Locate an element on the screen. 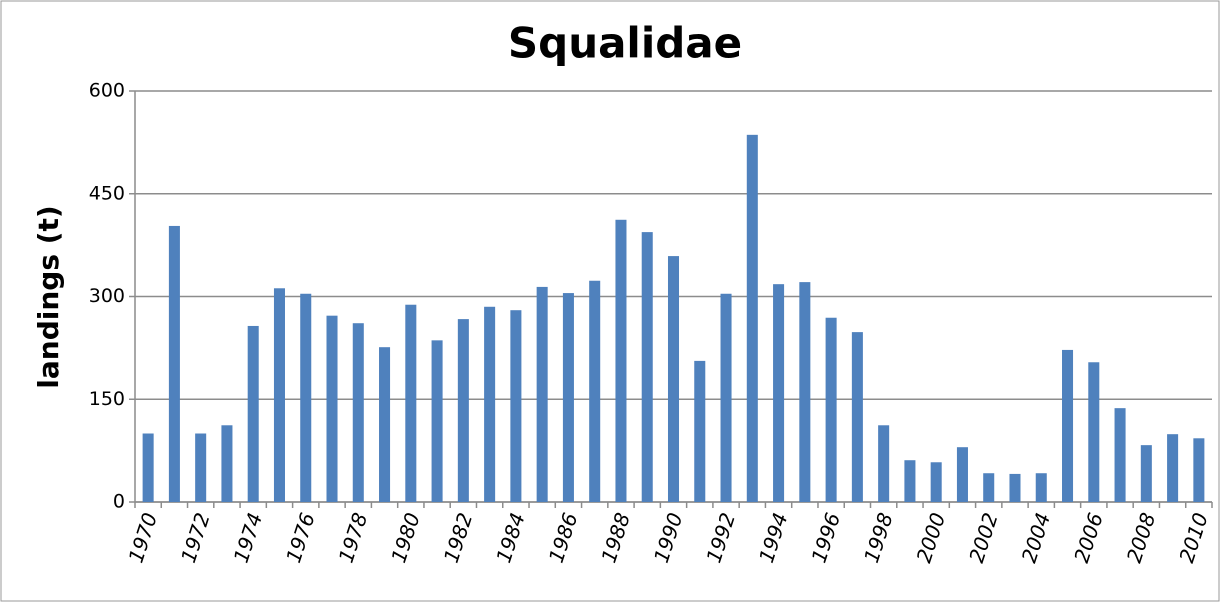 This screenshot has width=1220, height=602. y-tick-label: 0 is located at coordinates (119, 502).